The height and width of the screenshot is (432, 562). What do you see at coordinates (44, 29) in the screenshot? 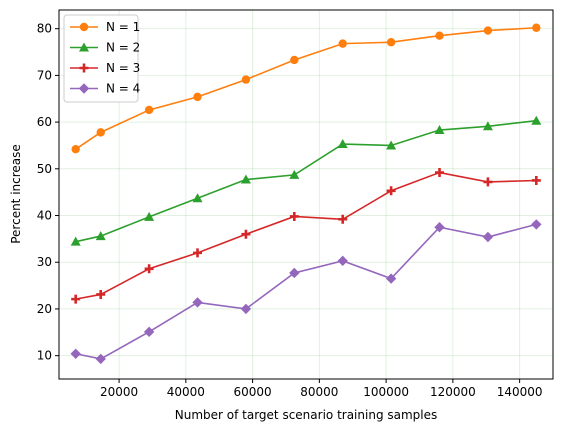
I see `y-tick-label: 80` at bounding box center [44, 29].